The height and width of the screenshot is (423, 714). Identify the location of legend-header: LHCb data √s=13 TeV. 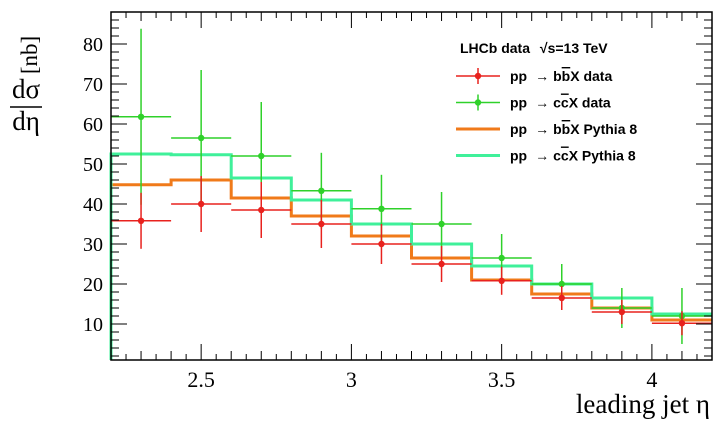
(534, 48).